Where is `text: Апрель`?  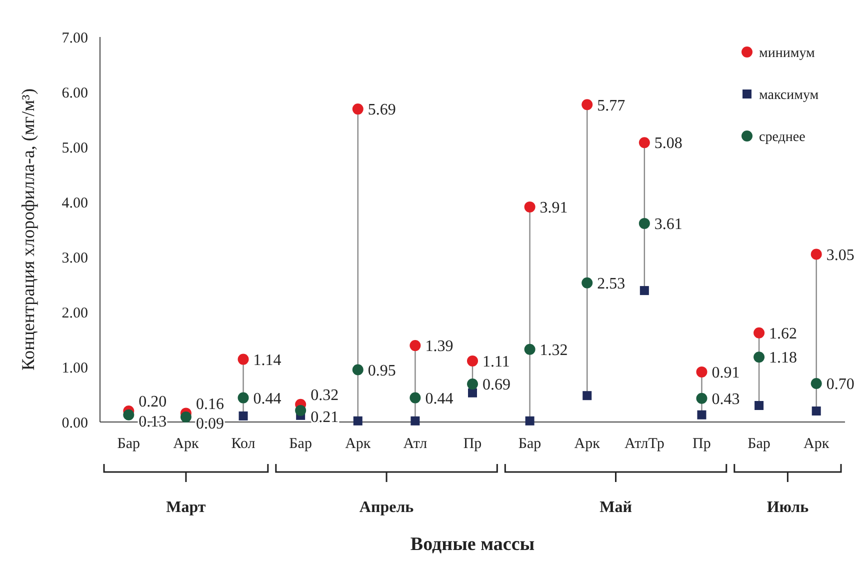
text: Апрель is located at coordinates (386, 507).